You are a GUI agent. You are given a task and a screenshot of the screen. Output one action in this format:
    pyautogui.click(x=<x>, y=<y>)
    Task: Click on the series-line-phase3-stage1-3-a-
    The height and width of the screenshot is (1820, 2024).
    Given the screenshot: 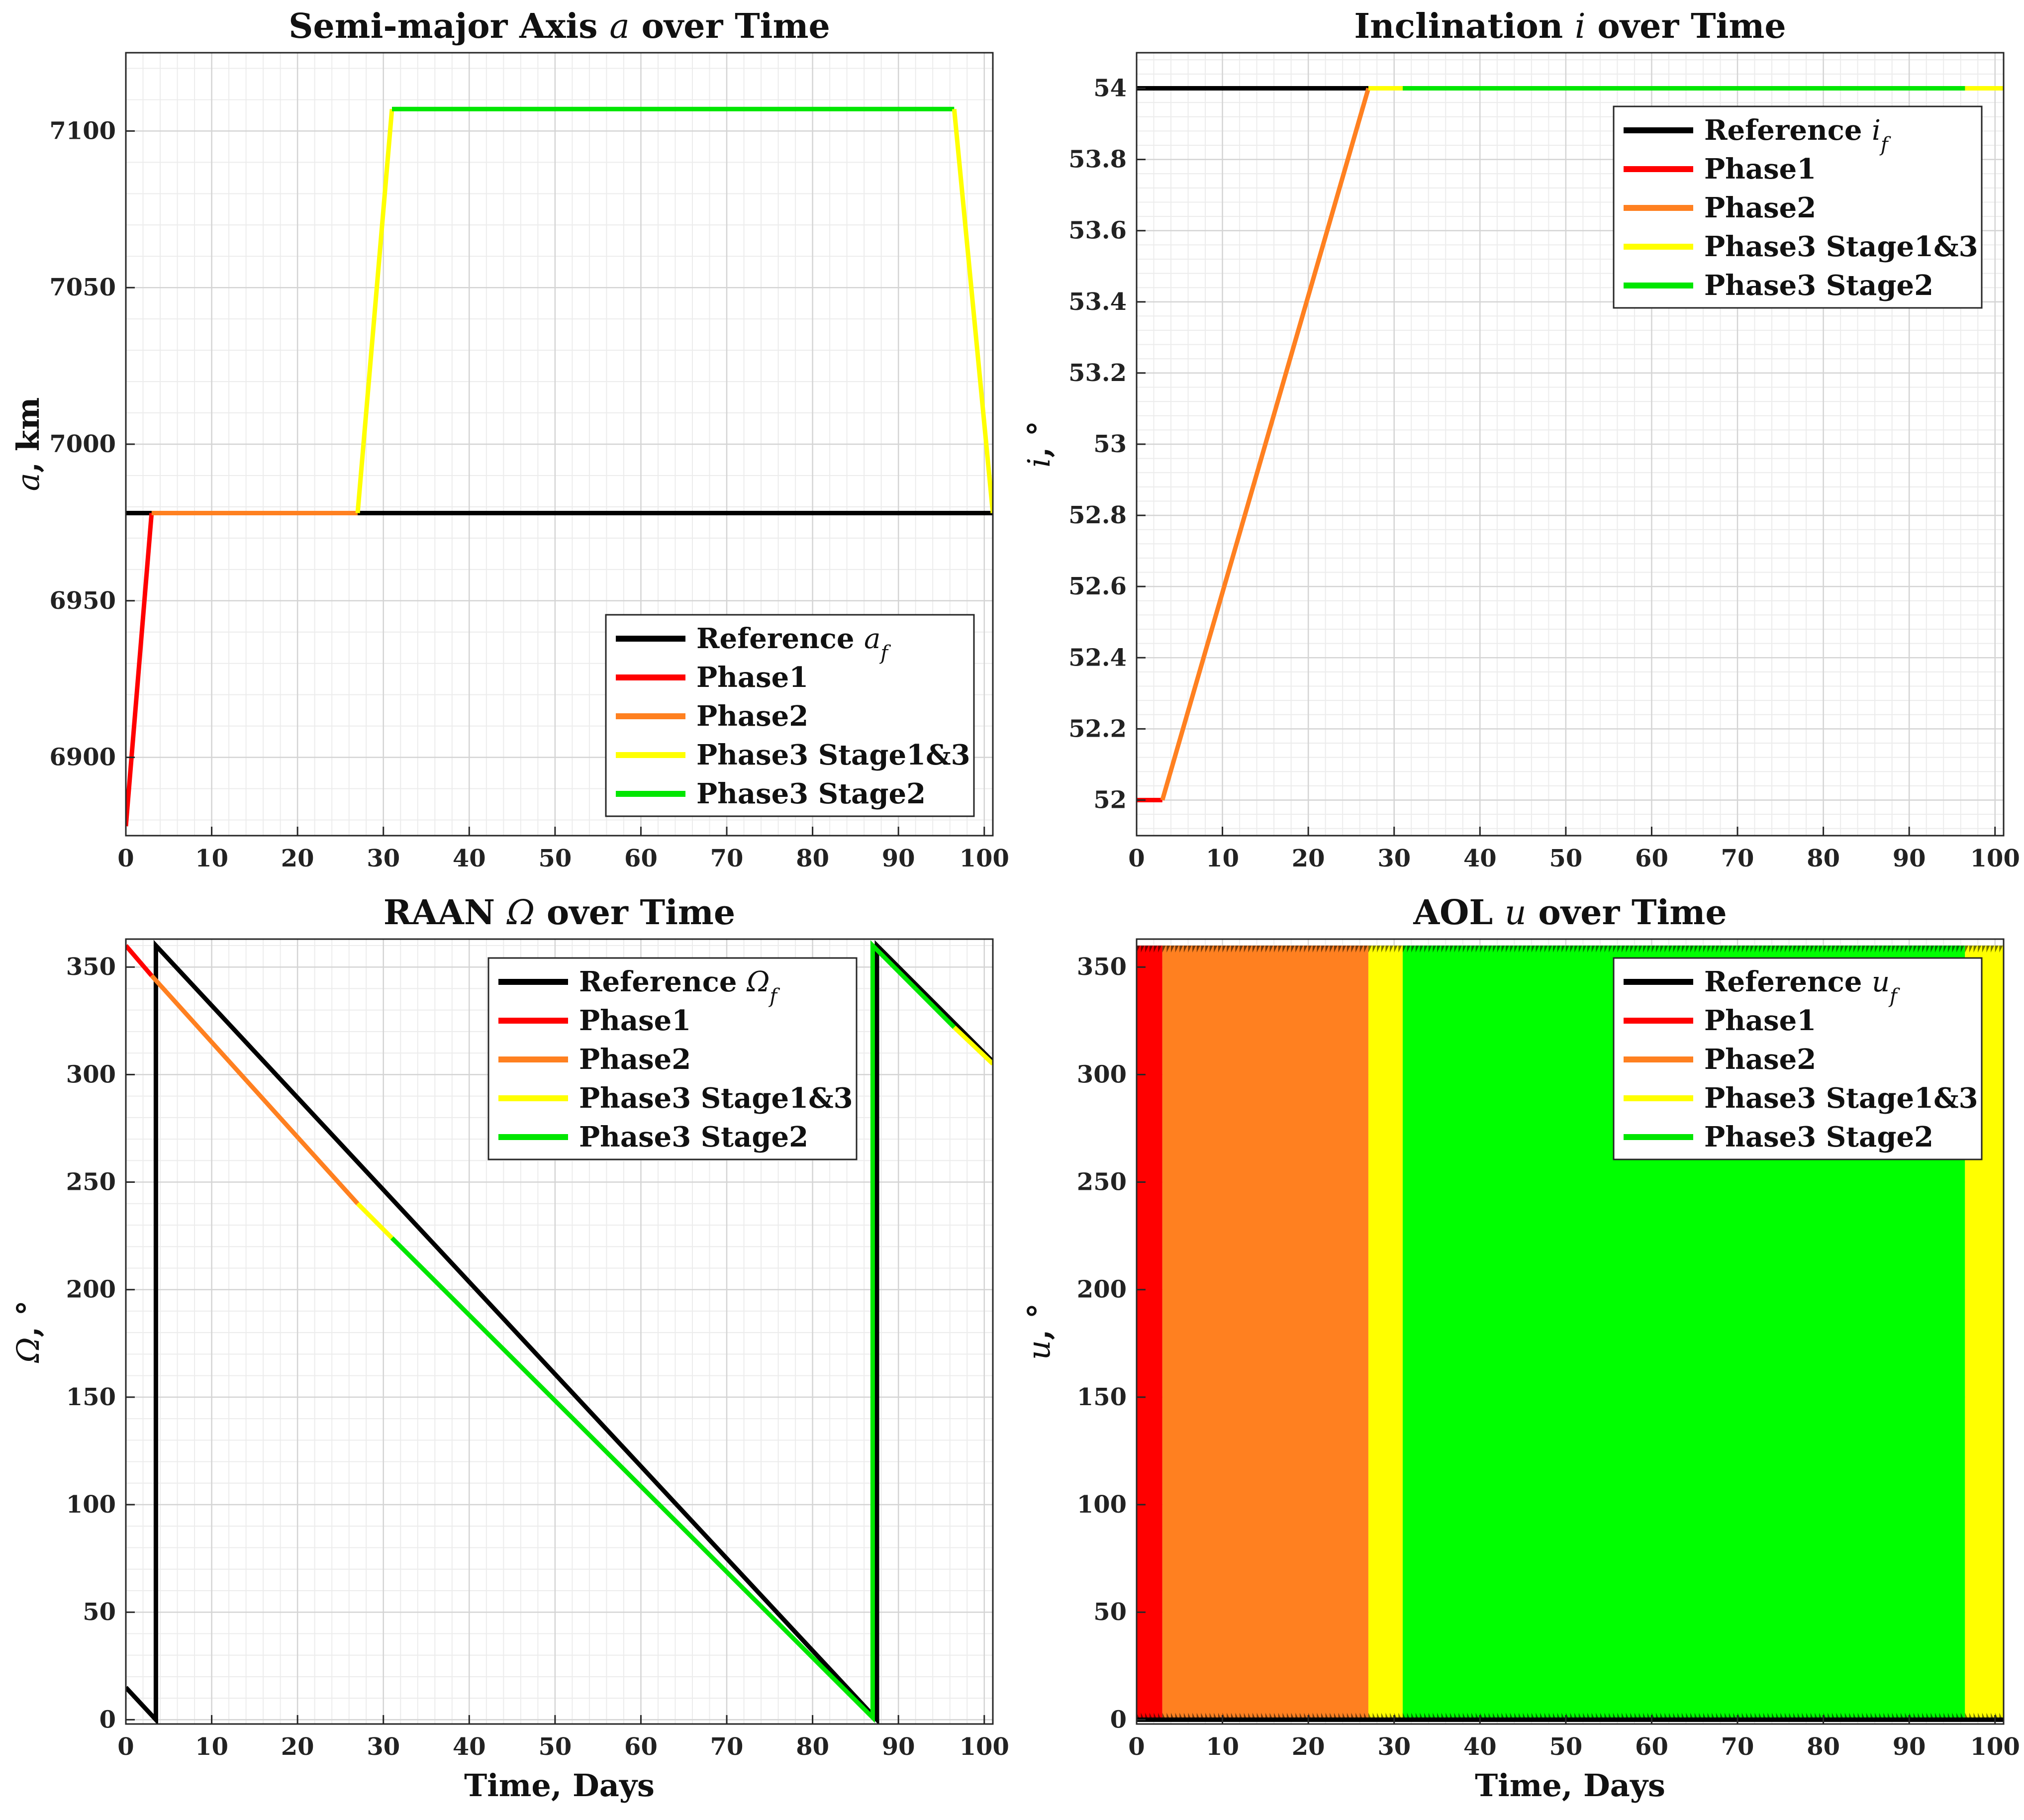 What is the action you would take?
    pyautogui.click(x=375, y=310)
    